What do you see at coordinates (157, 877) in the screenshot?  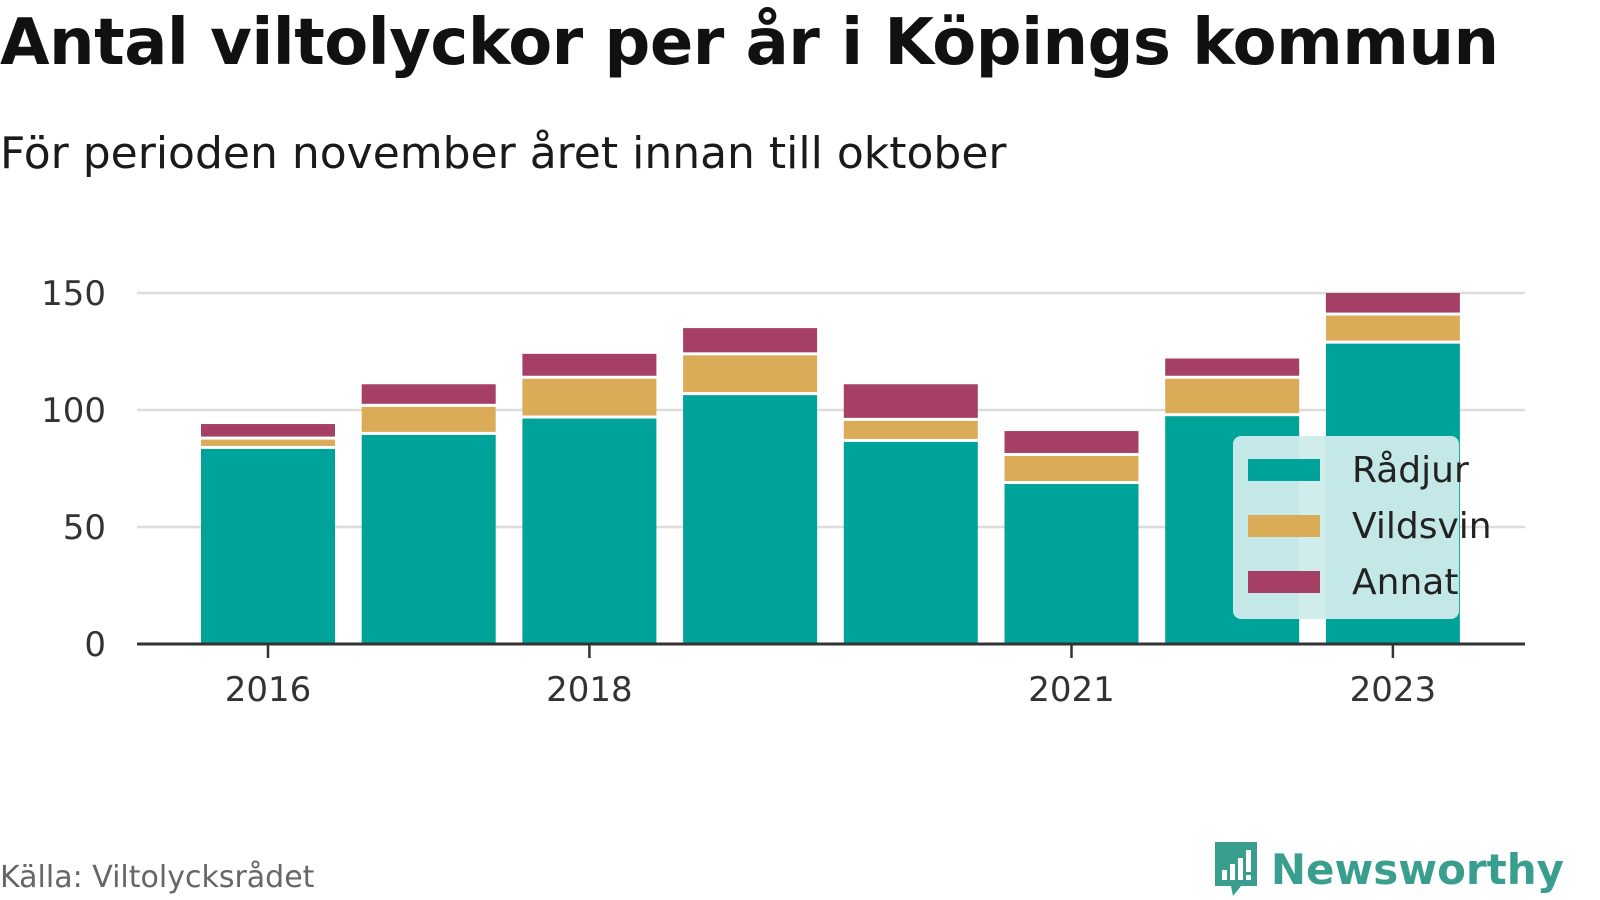 I see `source-note: Källa: Viltolycksrådet` at bounding box center [157, 877].